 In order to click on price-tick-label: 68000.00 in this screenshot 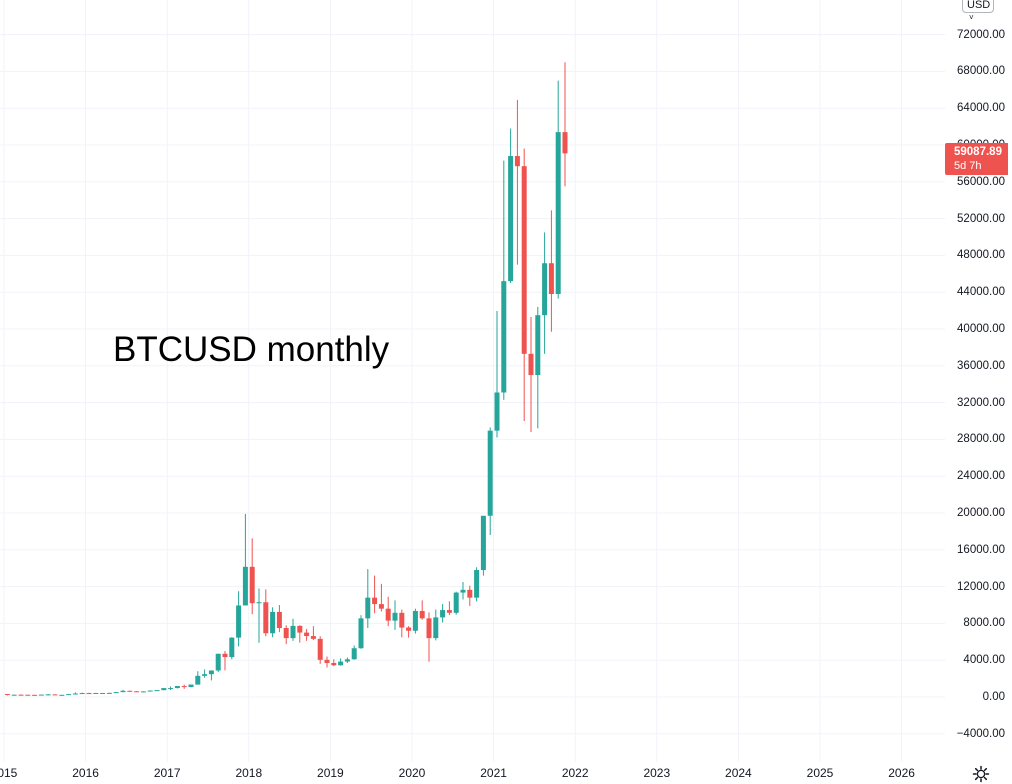, I will do `click(981, 71)`.